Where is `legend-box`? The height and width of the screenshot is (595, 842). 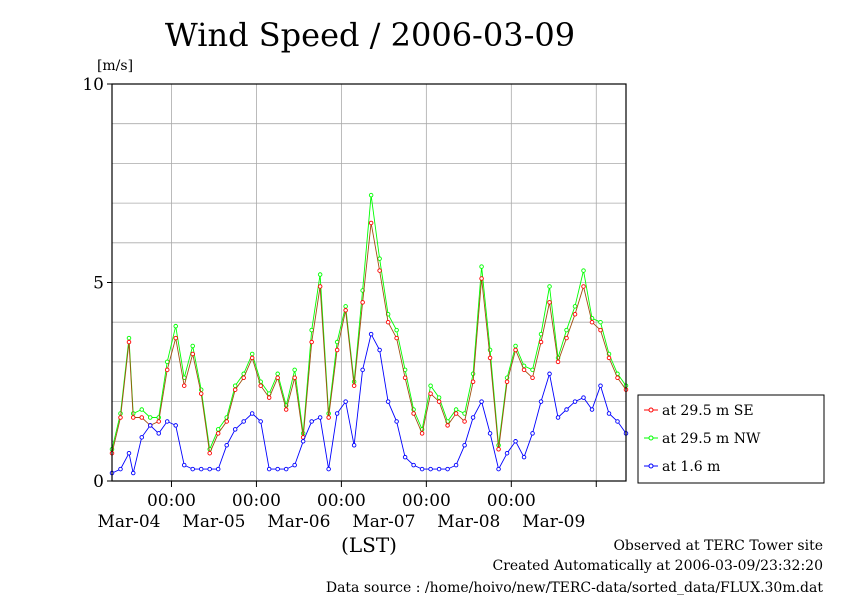
legend-box is located at coordinates (731, 439).